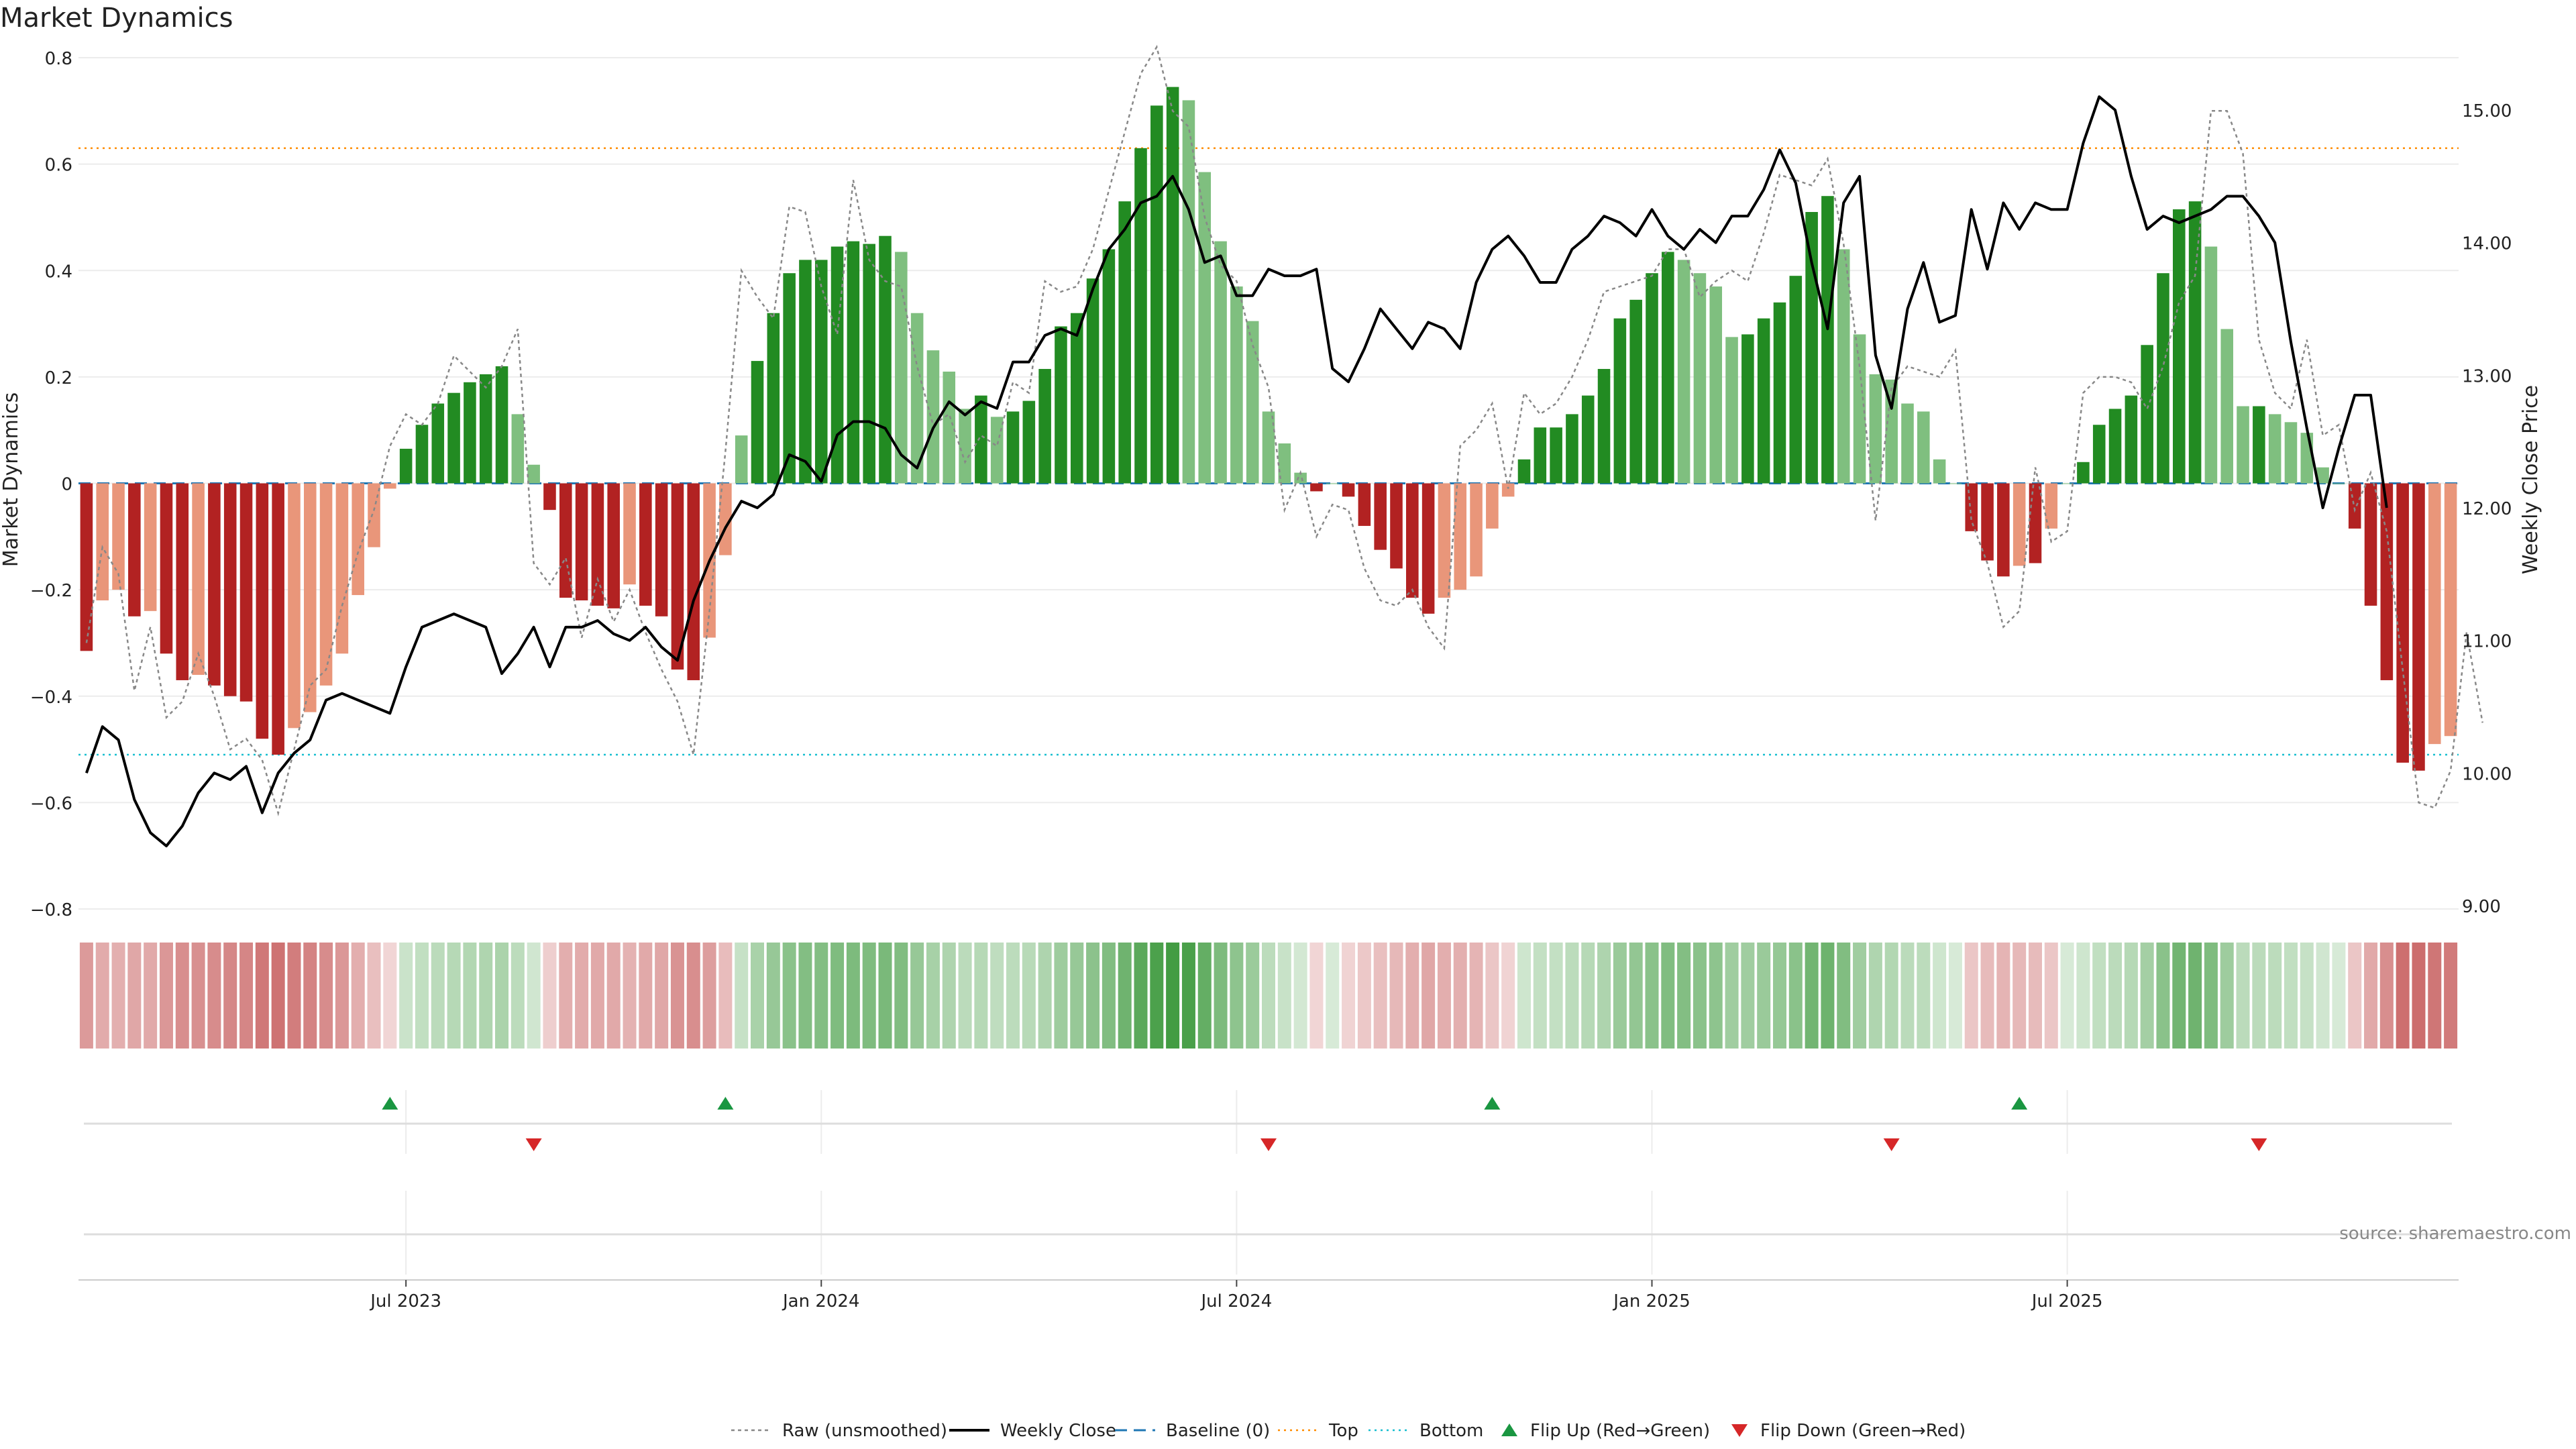 This screenshot has height=1449, width=2576. What do you see at coordinates (58, 59) in the screenshot?
I see `left-tick-label: 0.8` at bounding box center [58, 59].